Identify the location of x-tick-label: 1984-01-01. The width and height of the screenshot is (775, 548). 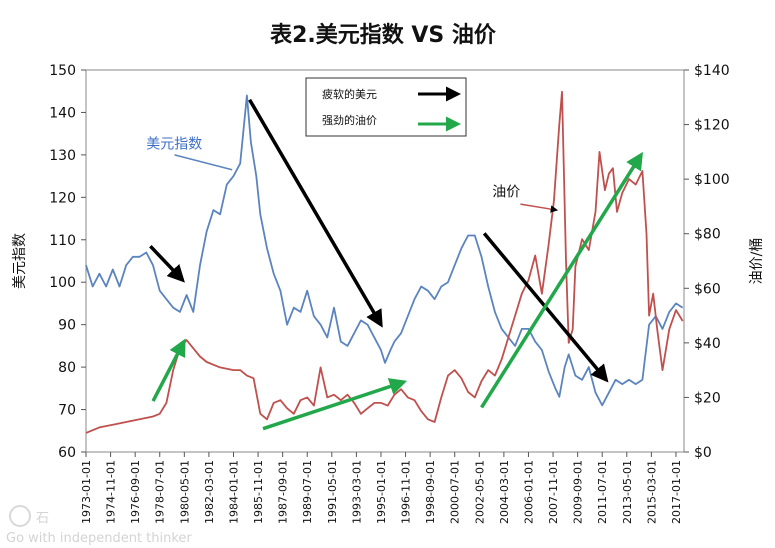
(233, 492).